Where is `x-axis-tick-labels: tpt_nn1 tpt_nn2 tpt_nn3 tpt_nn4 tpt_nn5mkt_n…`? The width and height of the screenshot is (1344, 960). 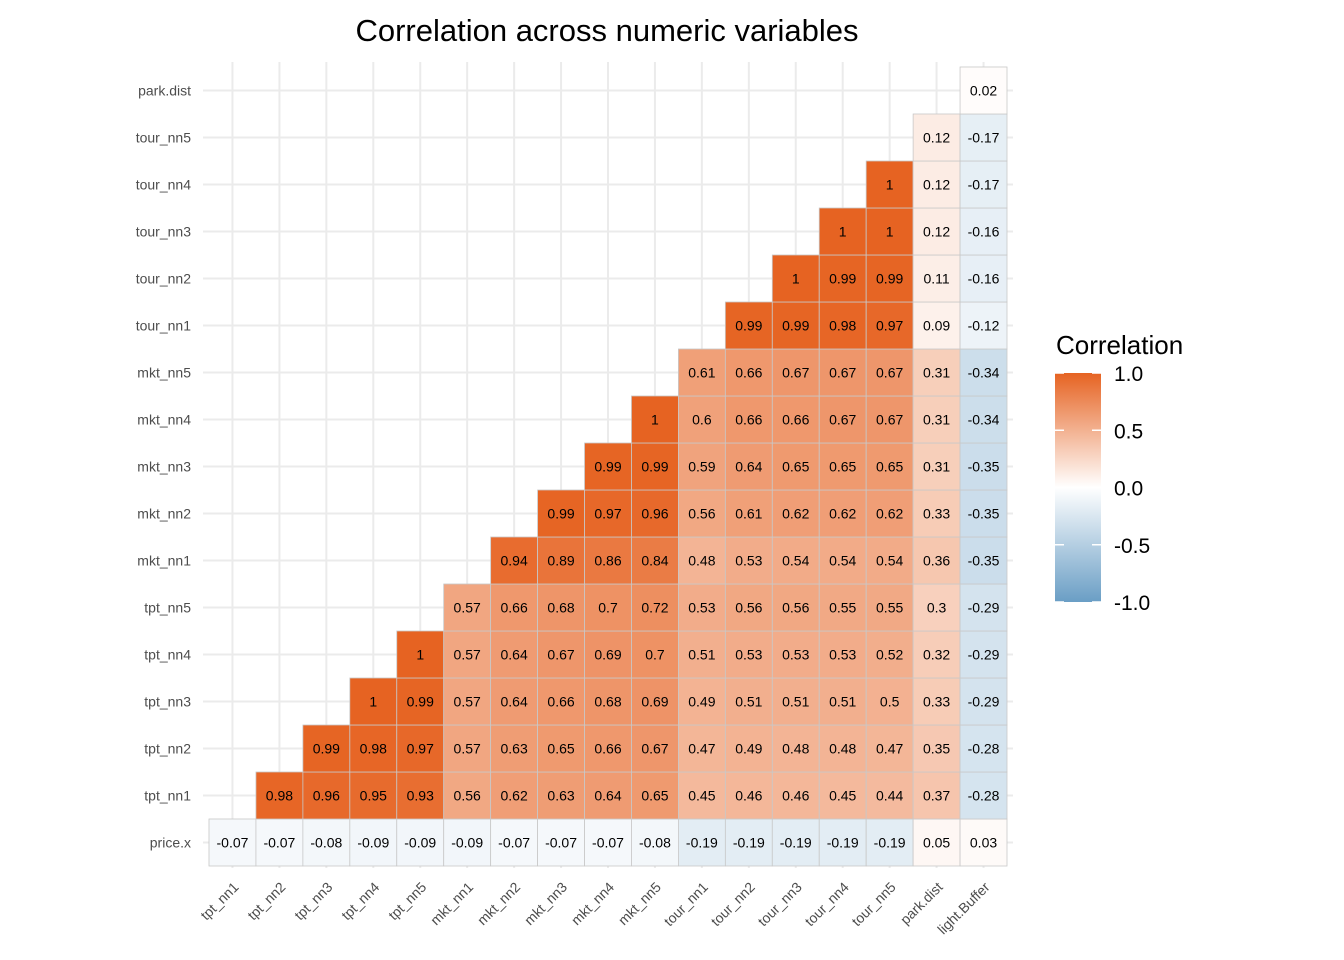 x-axis-tick-labels: tpt_nn1 tpt_nn2 tpt_nn3 tpt_nn4 tpt_nn5mkt_n… is located at coordinates (595, 908).